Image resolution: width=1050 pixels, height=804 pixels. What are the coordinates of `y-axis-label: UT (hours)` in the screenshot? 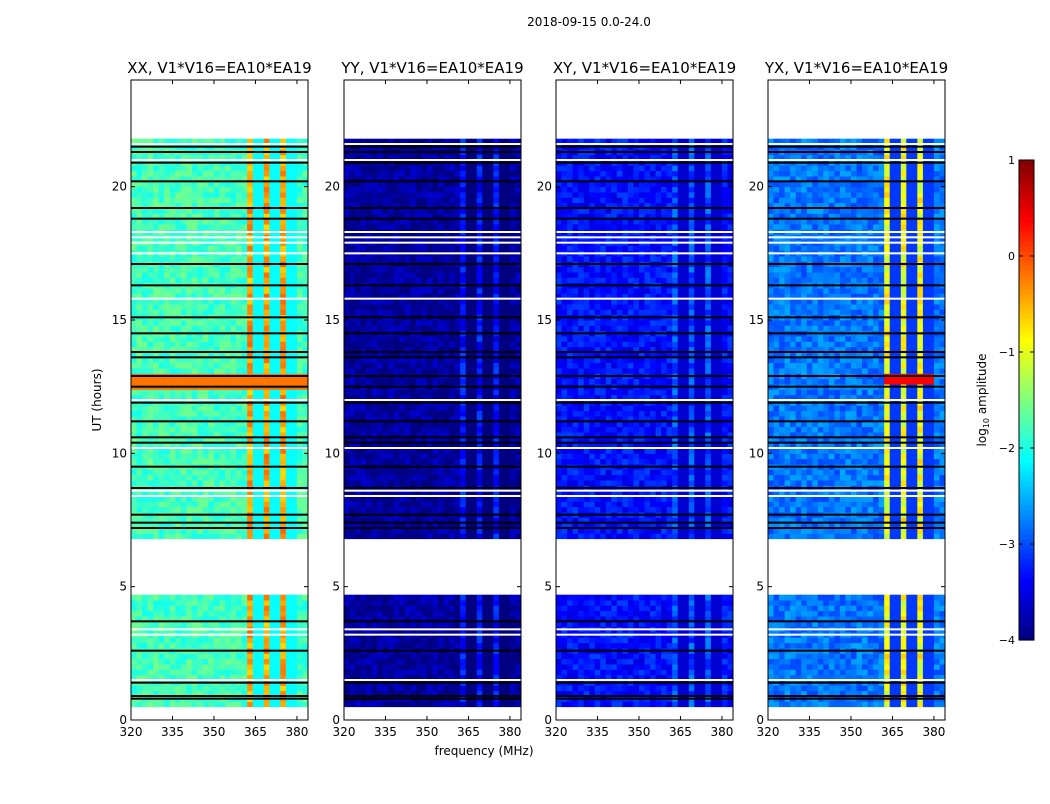 It's located at (97, 399).